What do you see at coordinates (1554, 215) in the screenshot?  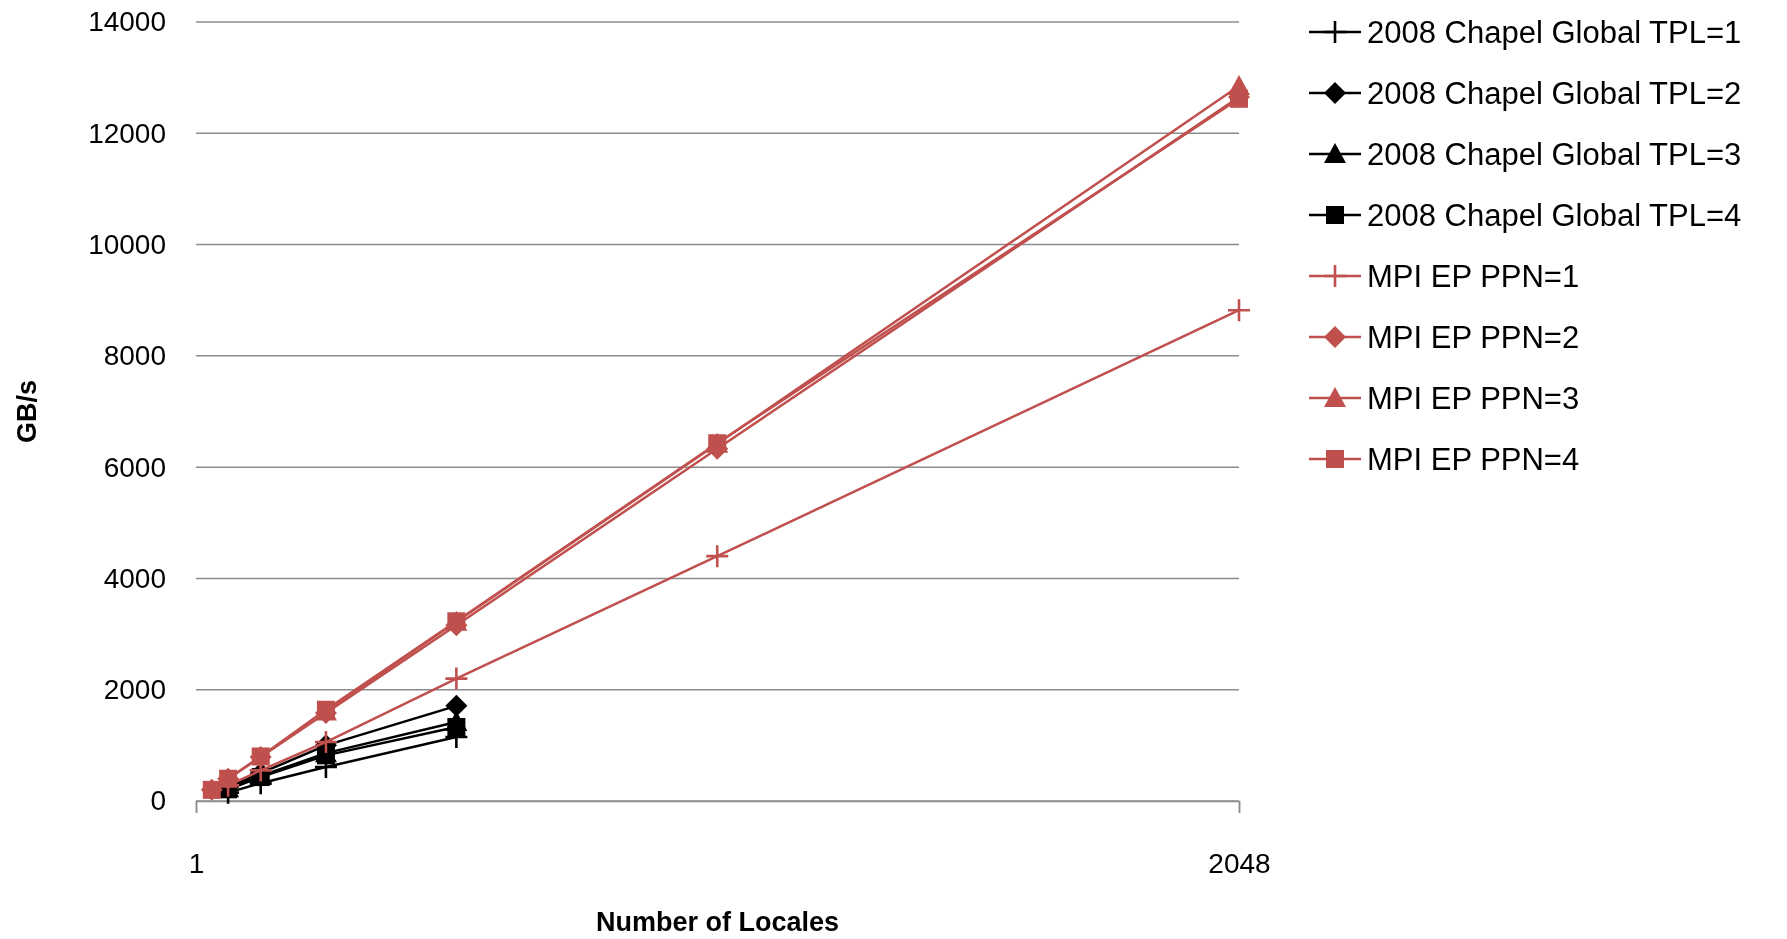 I see `legend-label: 2008 Chapel Global TPL=4` at bounding box center [1554, 215].